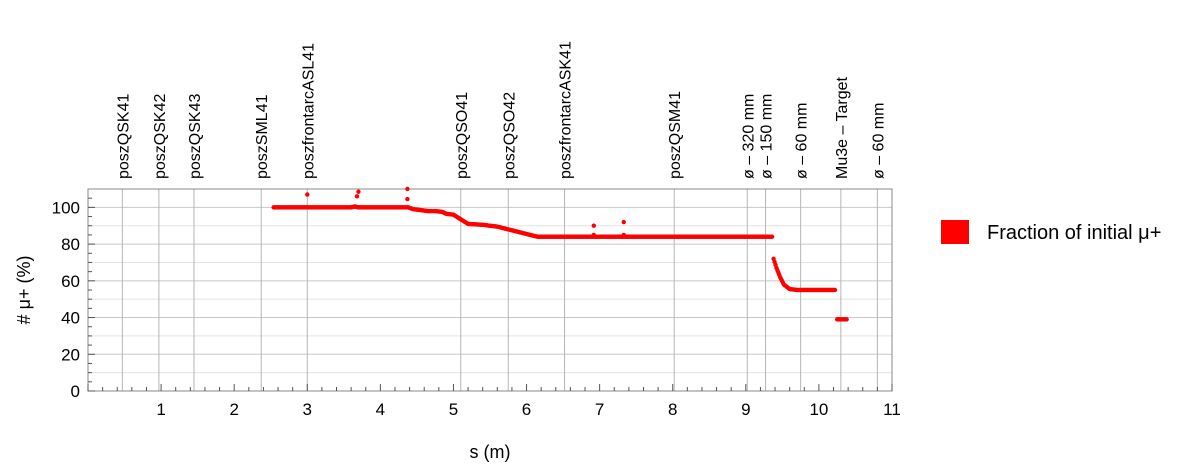  What do you see at coordinates (892, 409) in the screenshot?
I see `x-tick-label: 11` at bounding box center [892, 409].